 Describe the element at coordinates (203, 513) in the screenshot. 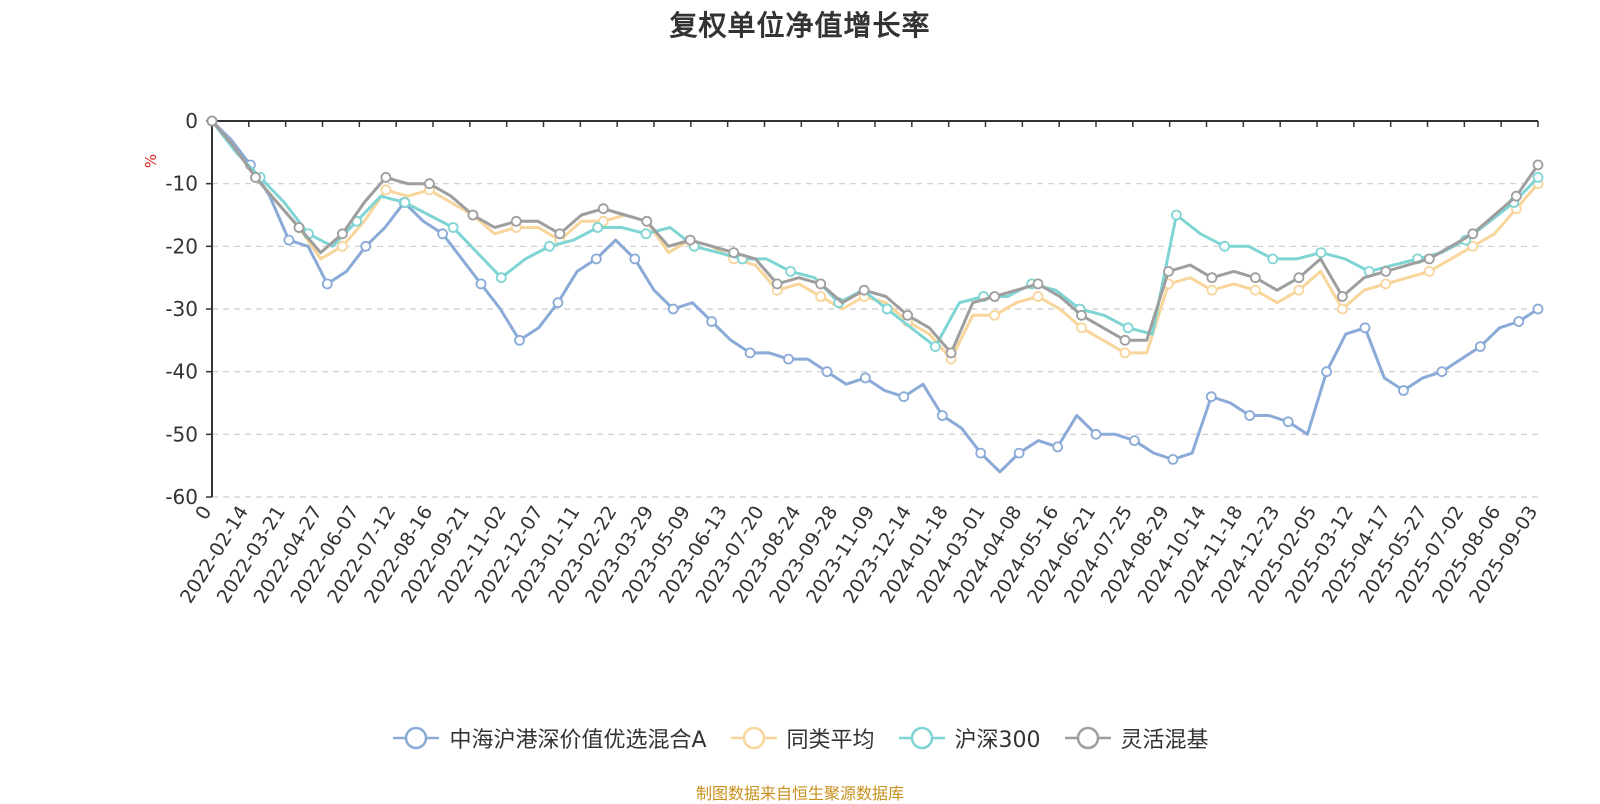

I see `x-tick-label: 0` at that location.